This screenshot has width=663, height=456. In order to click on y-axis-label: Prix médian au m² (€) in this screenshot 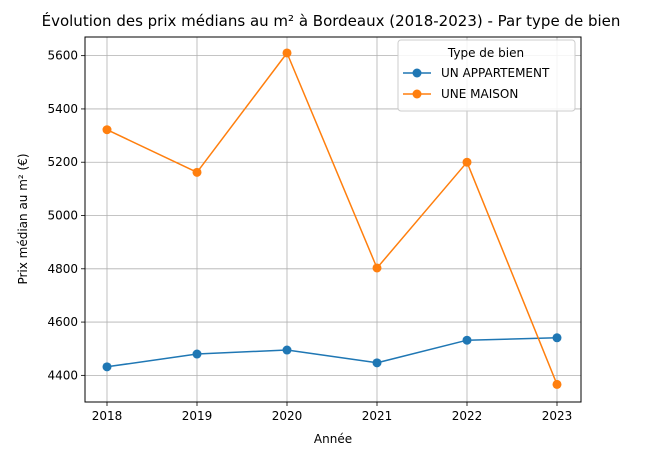, I will do `click(23, 218)`.